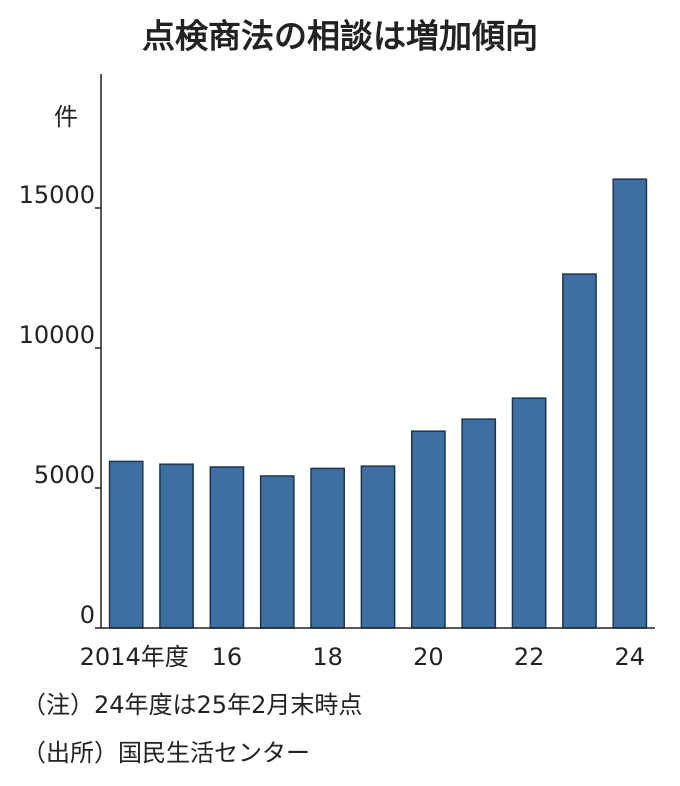 The width and height of the screenshot is (680, 786). What do you see at coordinates (57, 195) in the screenshot?
I see `y-tick-label: 15000` at bounding box center [57, 195].